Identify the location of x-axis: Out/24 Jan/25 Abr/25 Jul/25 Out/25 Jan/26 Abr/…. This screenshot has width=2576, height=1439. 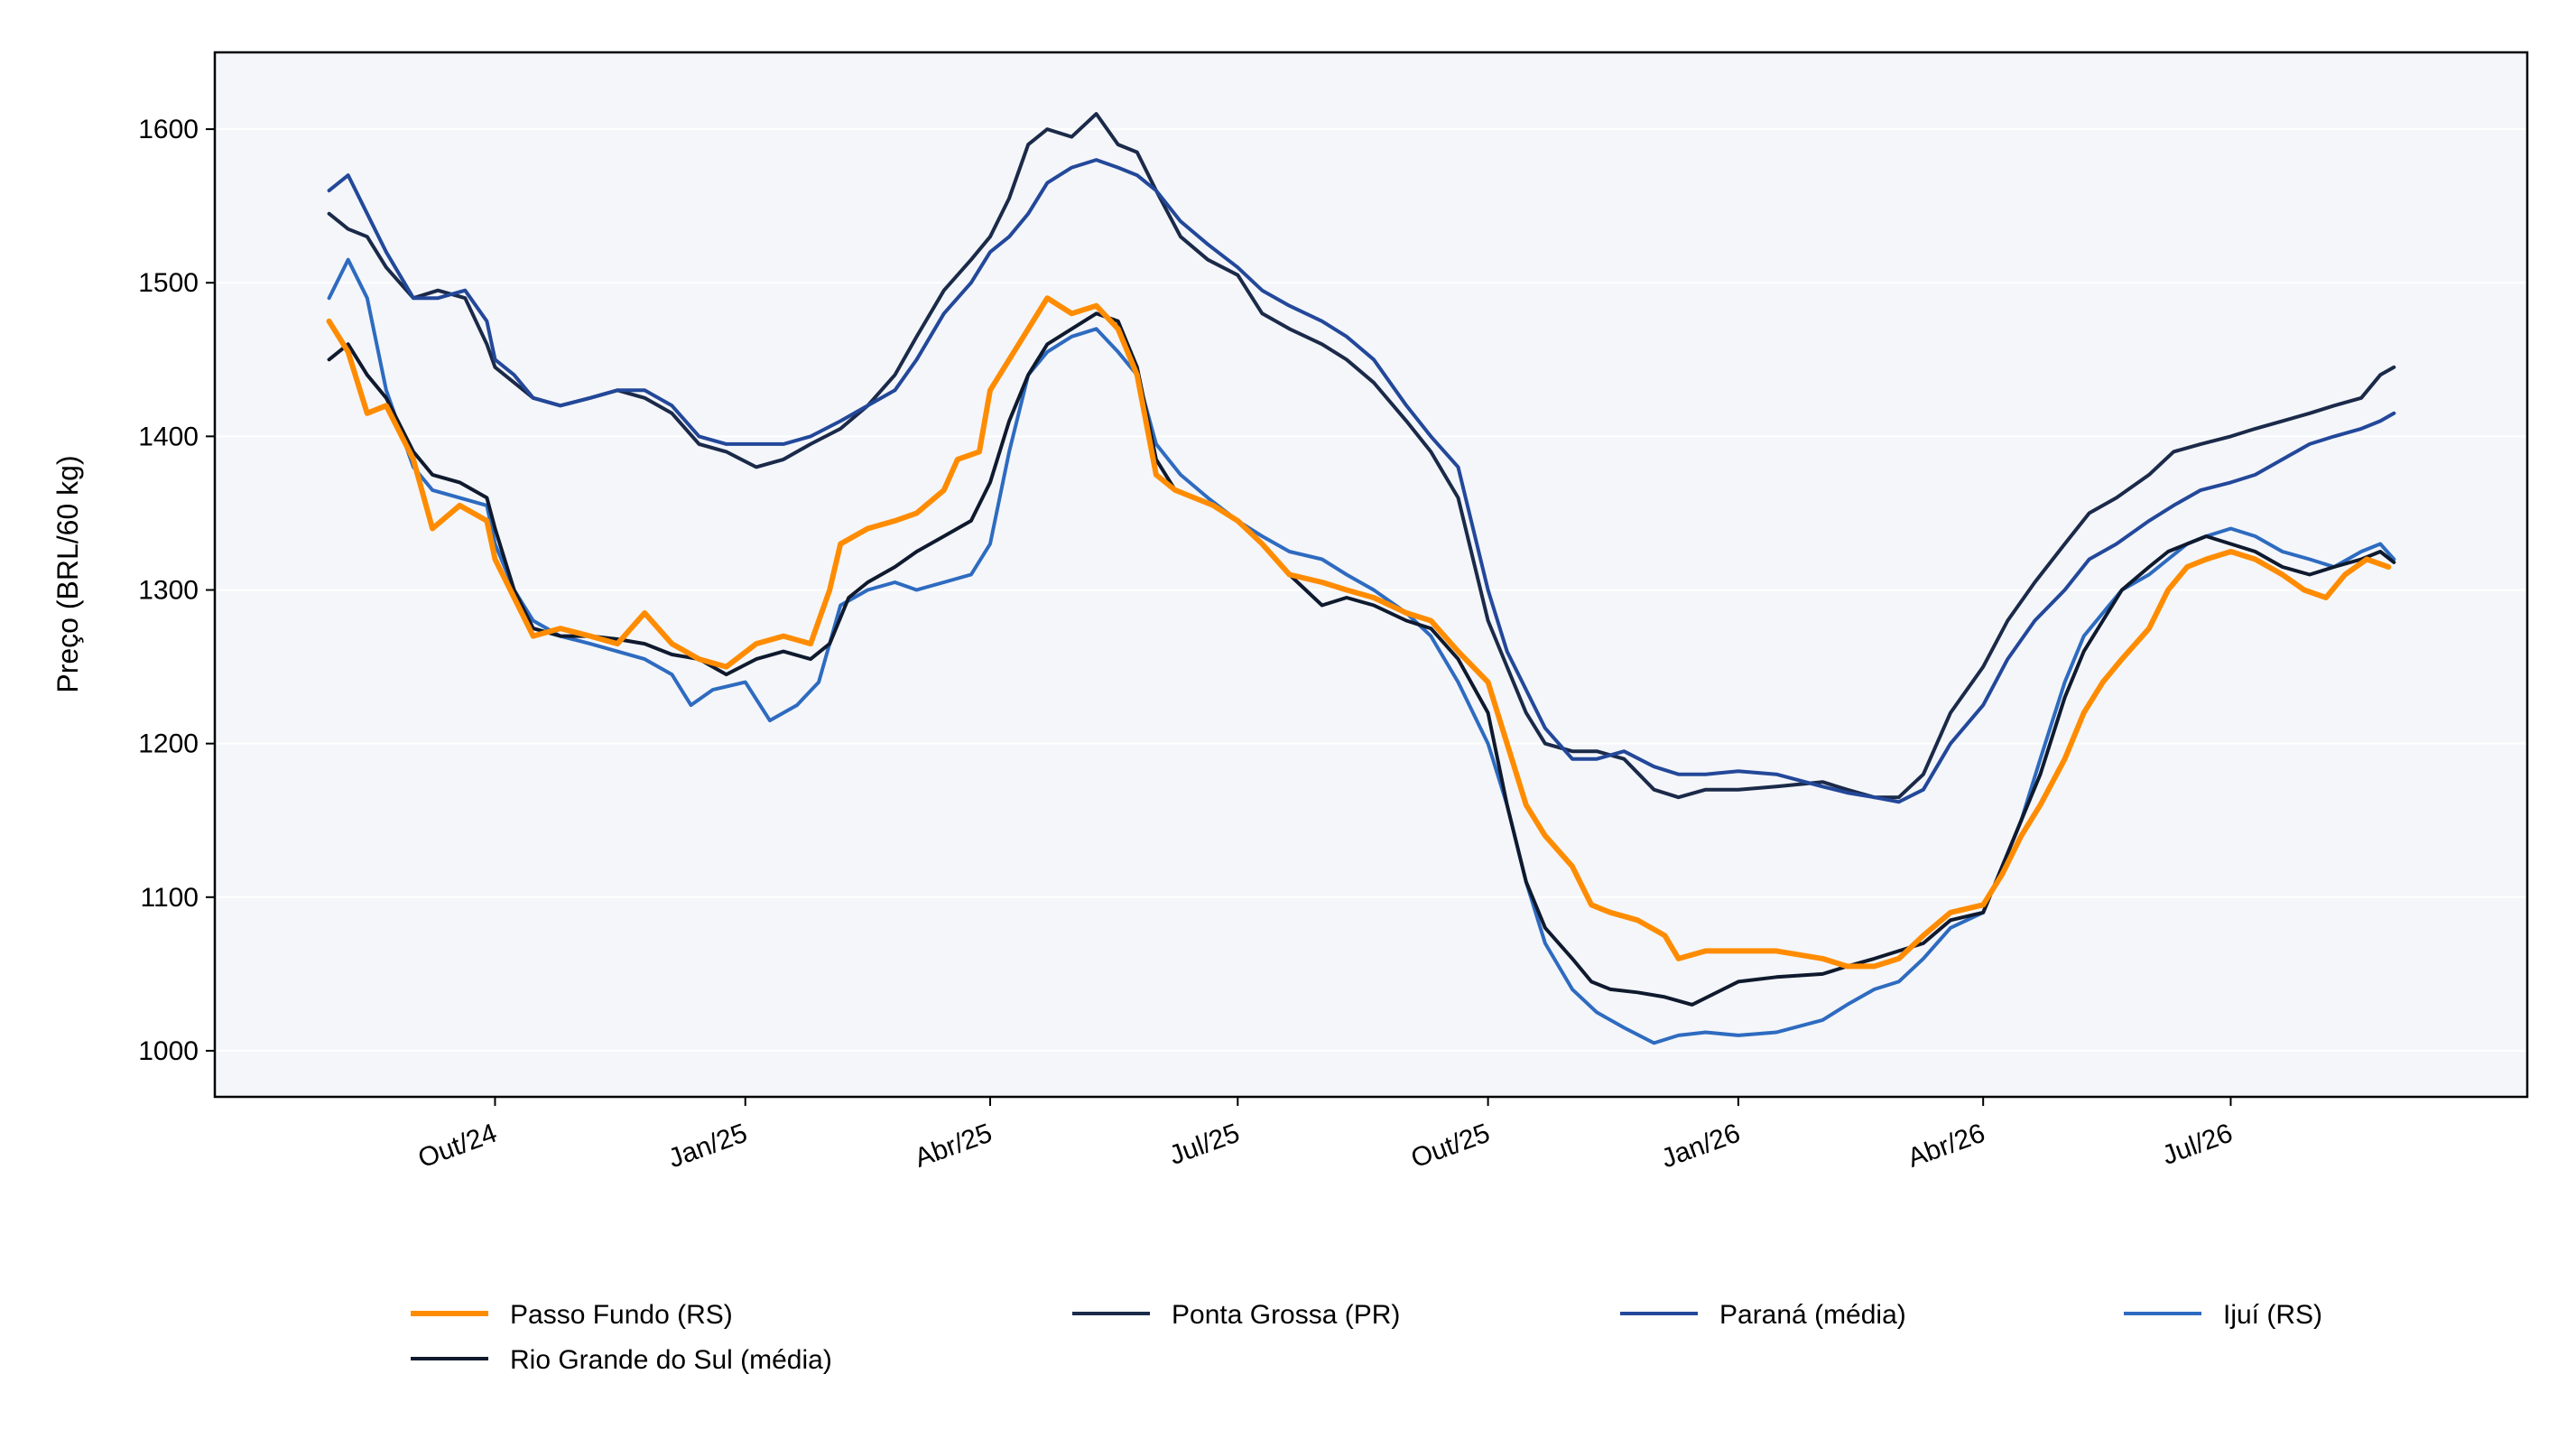
(1325, 1135).